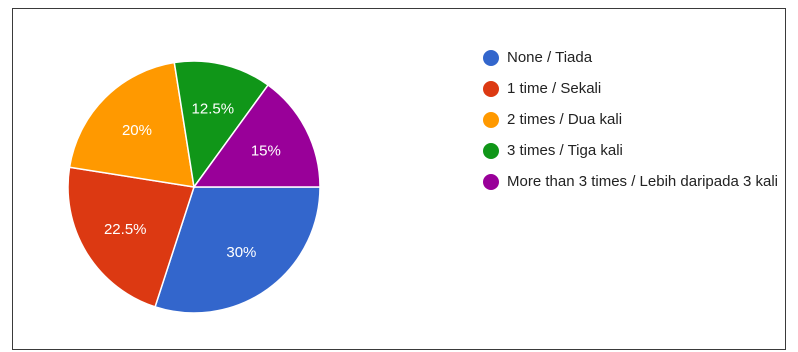 The width and height of the screenshot is (798, 352). I want to click on slice-label-1: 30%, so click(241, 252).